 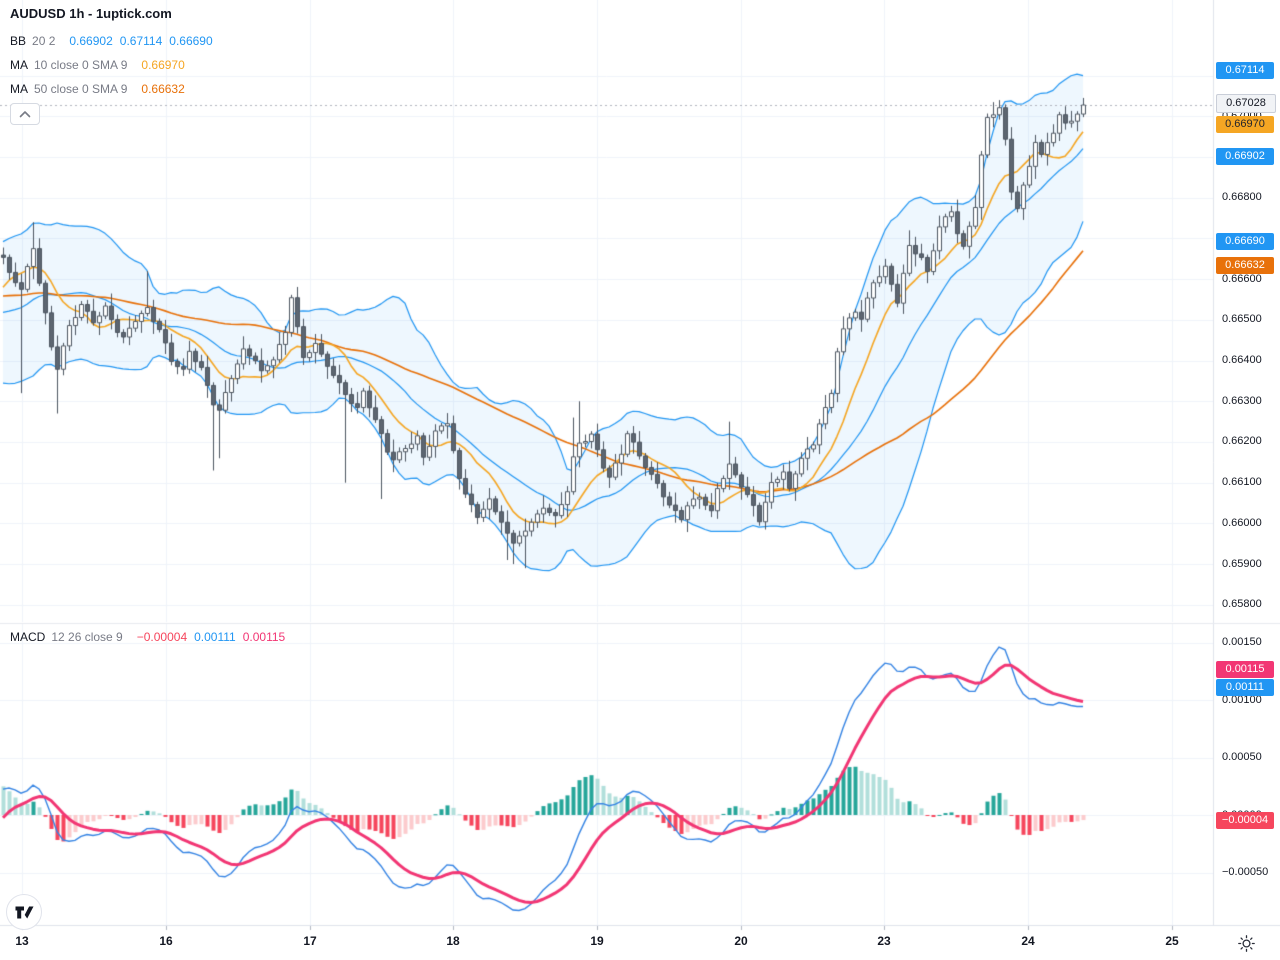 I want to click on macd-line-value: 0.00111, so click(x=215, y=637).